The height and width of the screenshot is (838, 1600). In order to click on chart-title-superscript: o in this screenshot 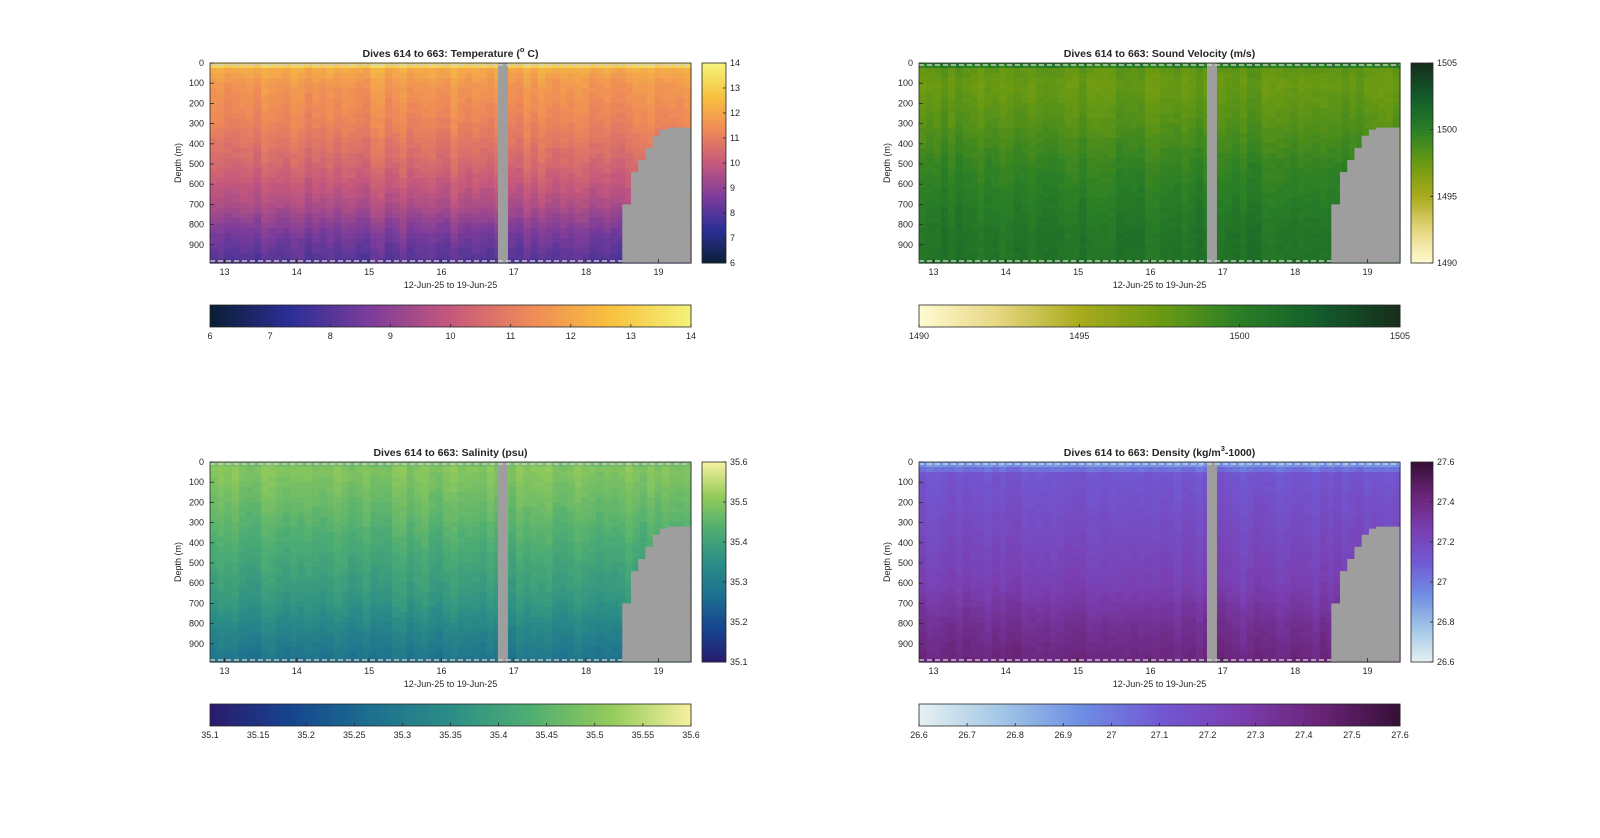, I will do `click(522, 49)`.